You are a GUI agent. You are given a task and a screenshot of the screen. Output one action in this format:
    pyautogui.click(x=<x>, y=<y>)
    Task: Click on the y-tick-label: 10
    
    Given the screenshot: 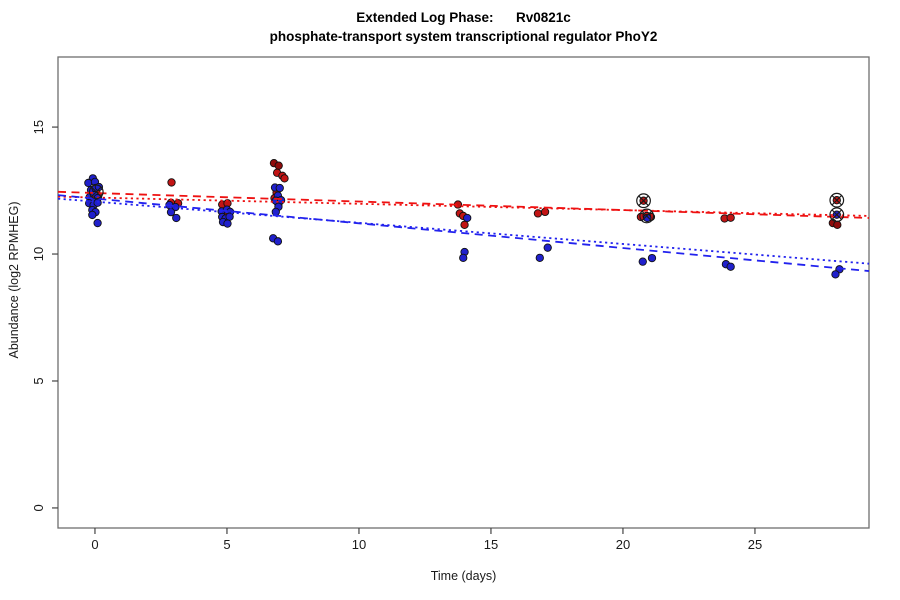 What is the action you would take?
    pyautogui.click(x=38, y=254)
    